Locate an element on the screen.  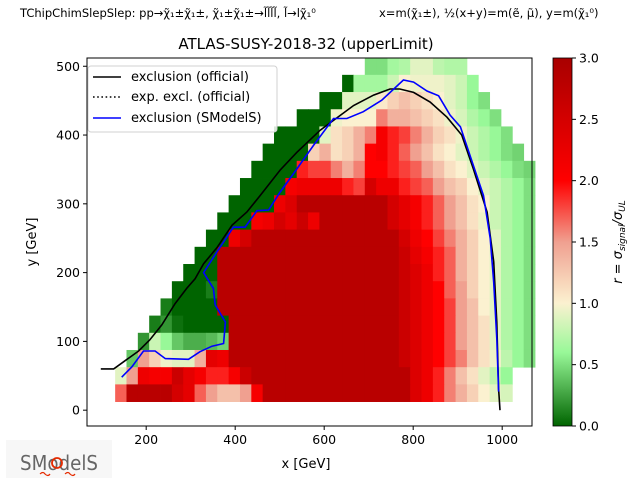
x-tick-label: 200 is located at coordinates (146, 439).